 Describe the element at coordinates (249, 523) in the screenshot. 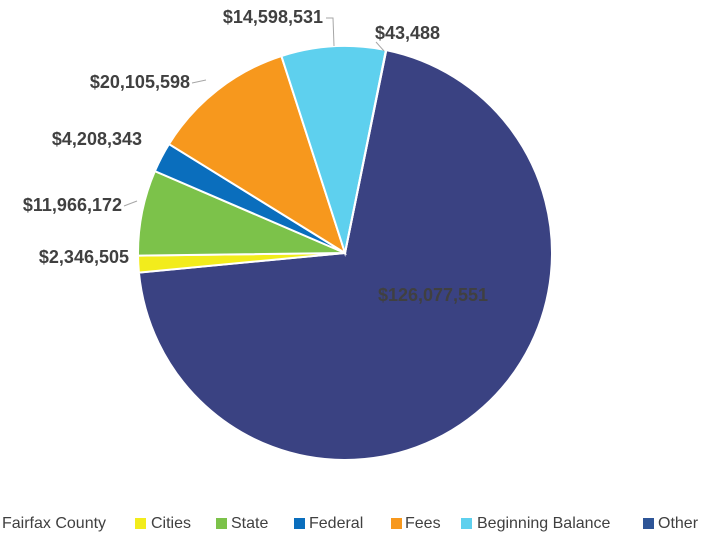

I see `legend-label: State` at that location.